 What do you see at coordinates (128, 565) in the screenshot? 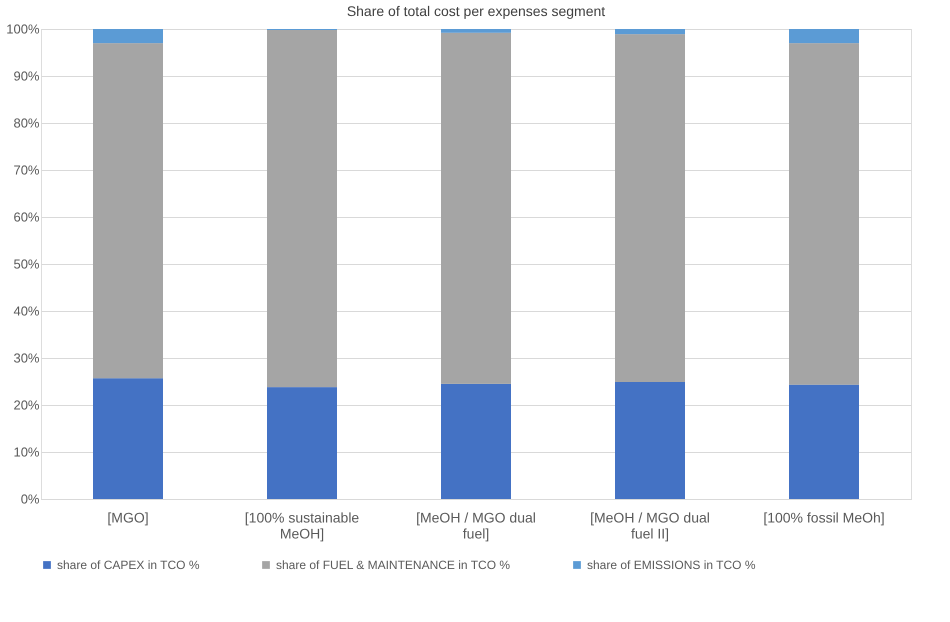
I see `legend-label: share of CAPEX in TCO %` at bounding box center [128, 565].